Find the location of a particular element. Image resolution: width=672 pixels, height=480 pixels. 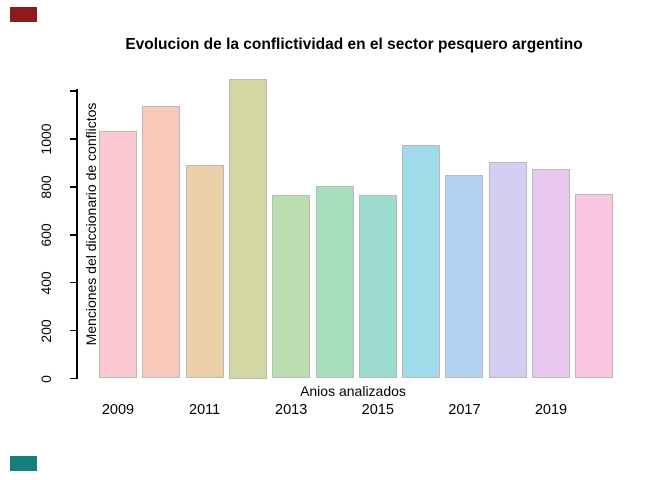

corner-marker-top-left is located at coordinates (23, 14).